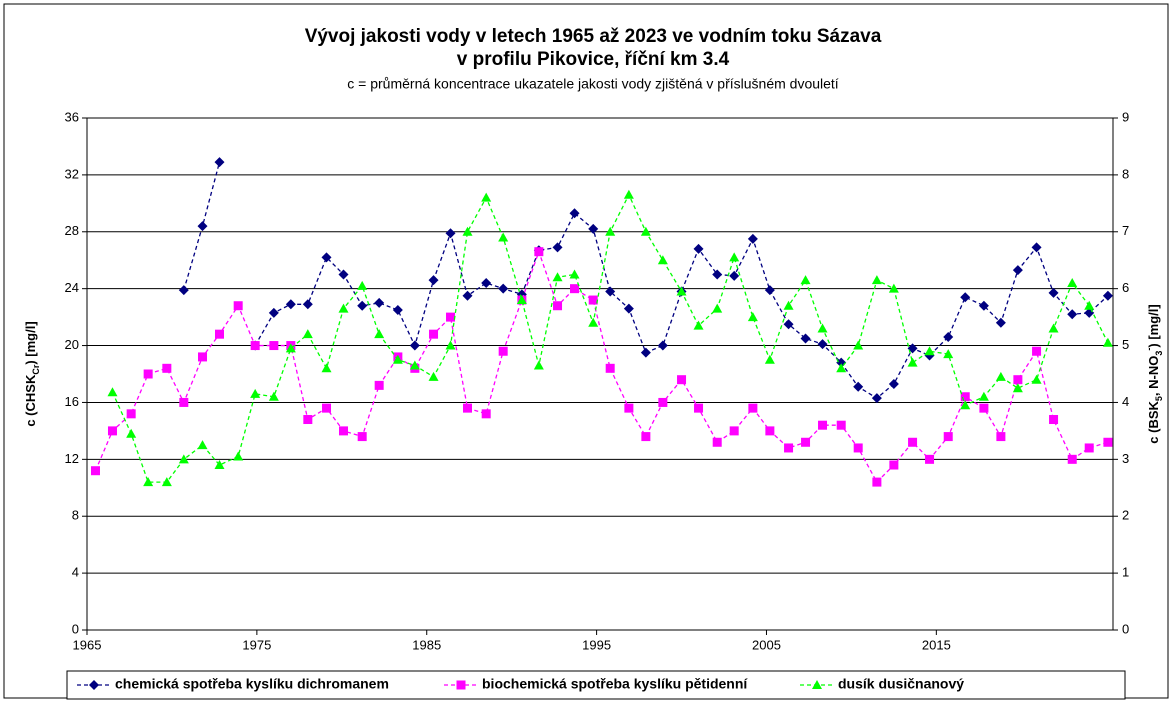 The image size is (1173, 703). What do you see at coordinates (936, 644) in the screenshot?
I see `x-tick-label: 2015` at bounding box center [936, 644].